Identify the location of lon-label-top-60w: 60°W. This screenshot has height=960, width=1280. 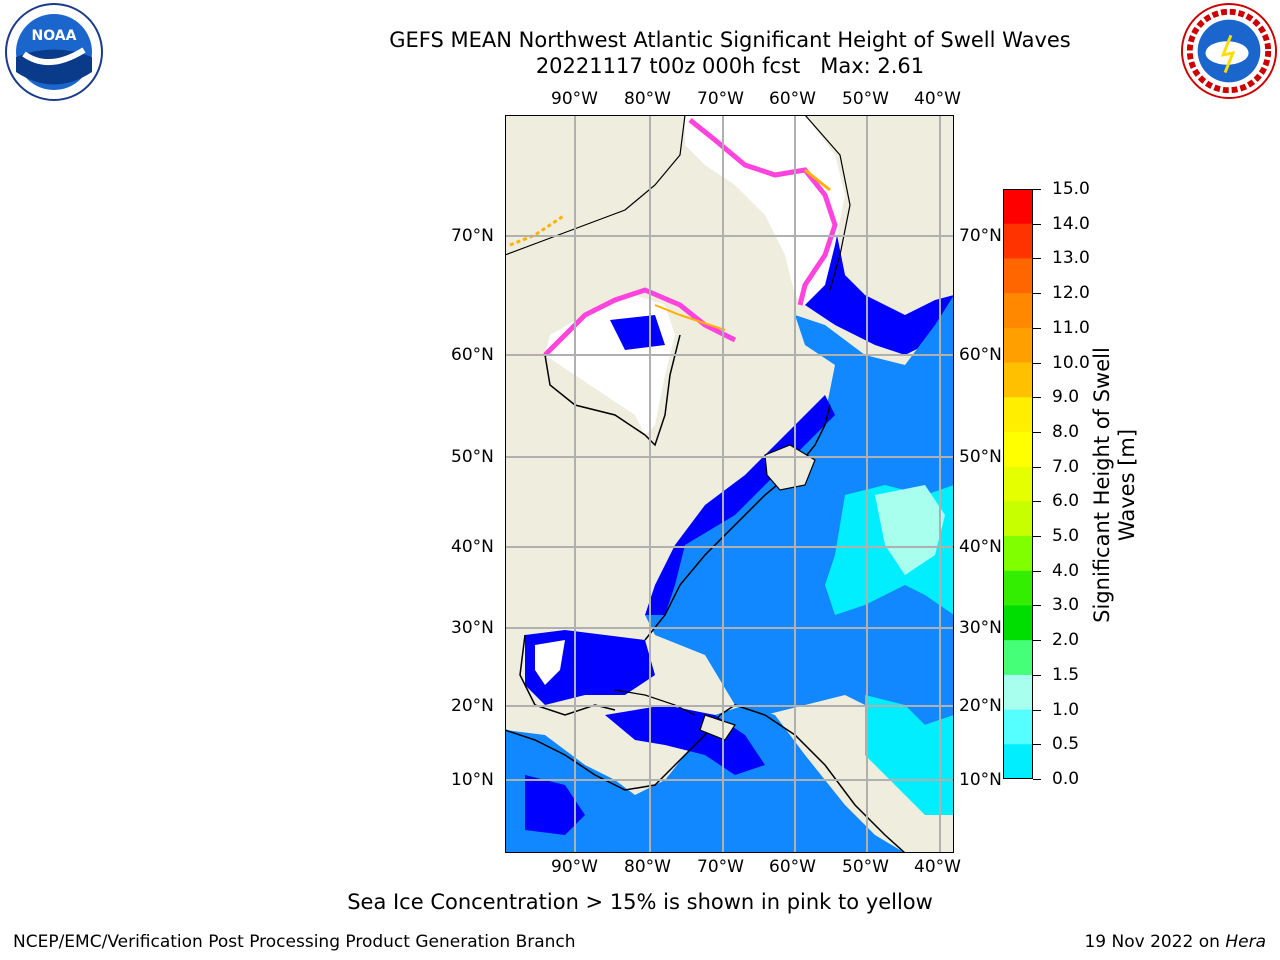
(792, 99).